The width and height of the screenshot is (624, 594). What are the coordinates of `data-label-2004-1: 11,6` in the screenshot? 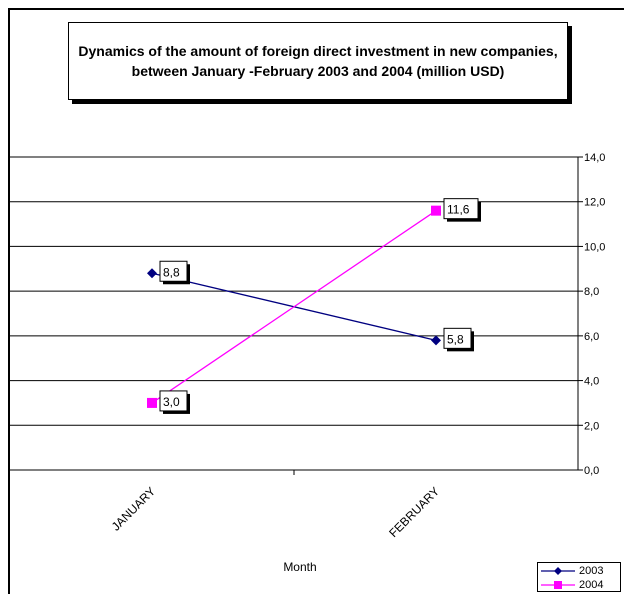 It's located at (458, 210).